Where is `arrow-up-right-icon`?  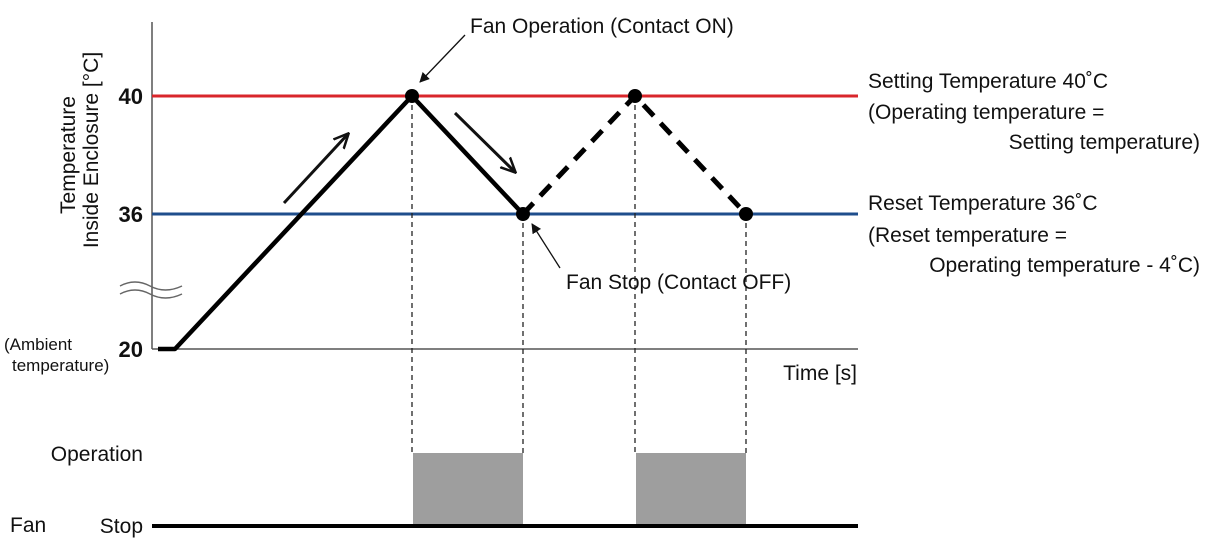 arrow-up-right-icon is located at coordinates (315, 169).